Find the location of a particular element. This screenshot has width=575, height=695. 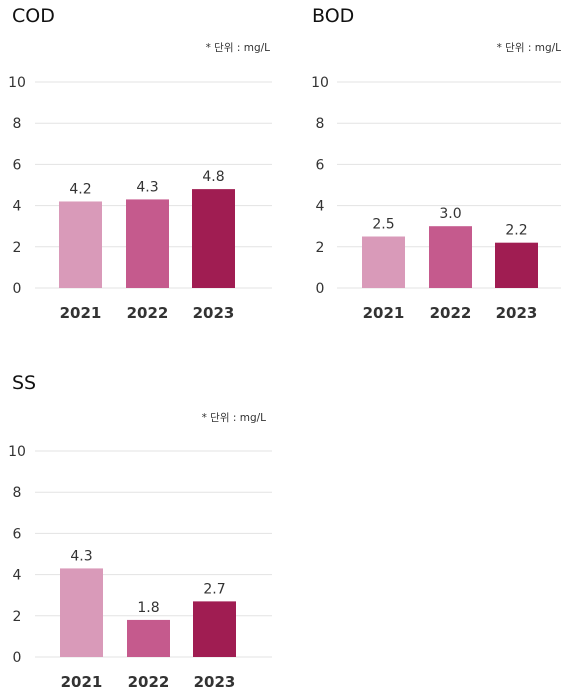

data-label: 1.8 is located at coordinates (148, 608).